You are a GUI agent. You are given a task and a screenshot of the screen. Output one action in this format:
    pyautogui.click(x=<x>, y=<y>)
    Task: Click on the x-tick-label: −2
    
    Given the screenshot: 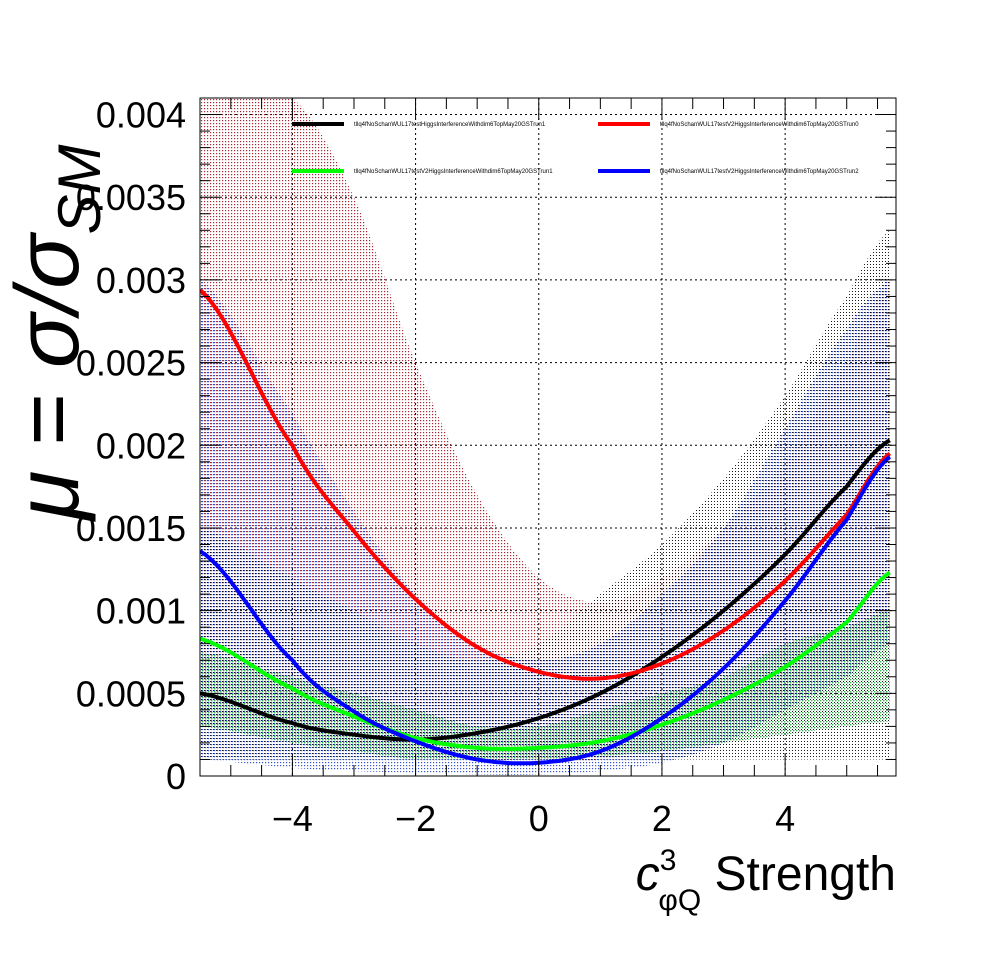 What is the action you would take?
    pyautogui.click(x=415, y=818)
    